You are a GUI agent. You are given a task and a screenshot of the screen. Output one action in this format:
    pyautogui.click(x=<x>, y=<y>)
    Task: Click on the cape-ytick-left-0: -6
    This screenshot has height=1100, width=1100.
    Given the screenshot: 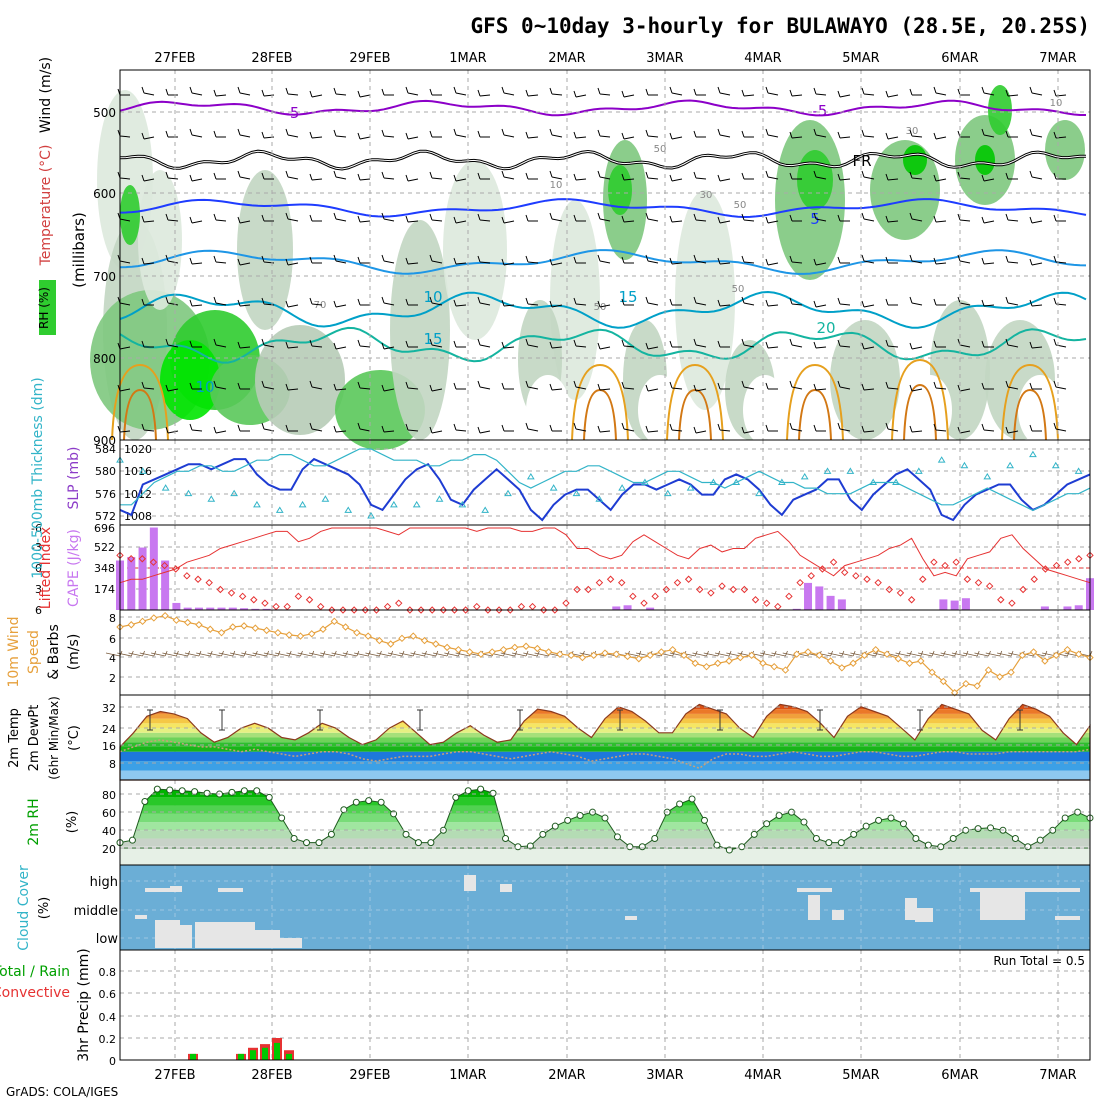 What is the action you would take?
    pyautogui.click(x=36, y=528)
    